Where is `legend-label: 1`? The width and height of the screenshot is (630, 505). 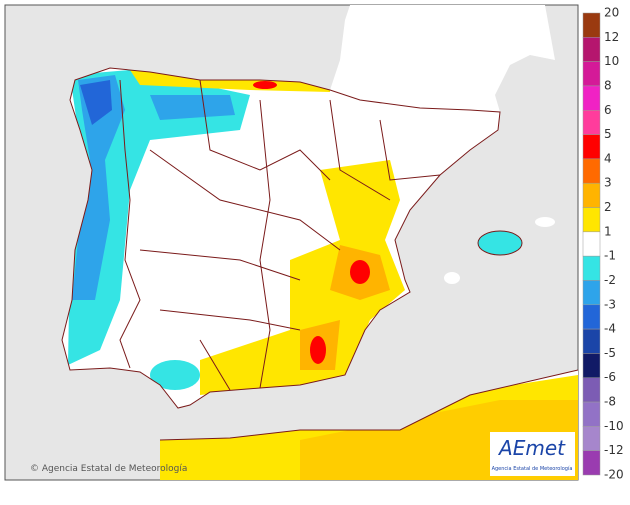
legend-label: 1 is located at coordinates (608, 231).